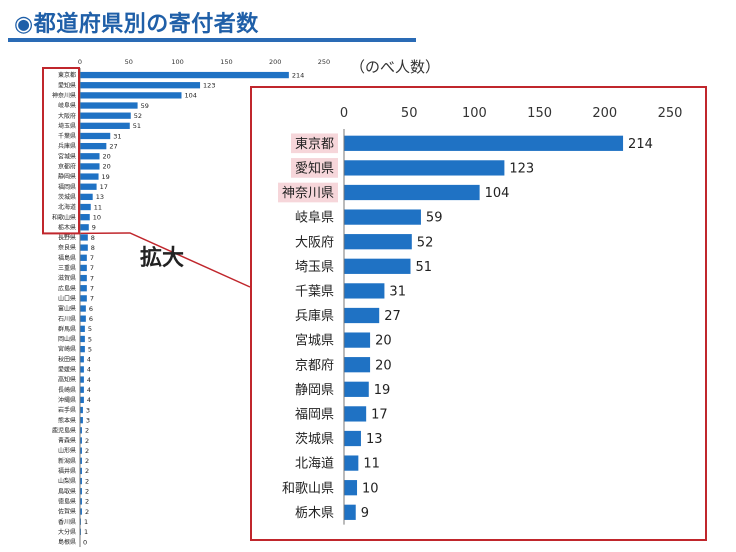  What do you see at coordinates (365, 513) in the screenshot?
I see `value-label: 9` at bounding box center [365, 513].